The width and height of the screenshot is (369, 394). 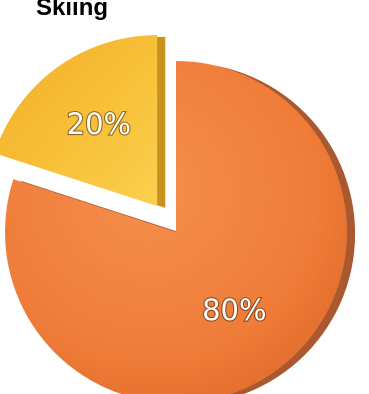 I want to click on pie-label-2: 20%, so click(x=99, y=124).